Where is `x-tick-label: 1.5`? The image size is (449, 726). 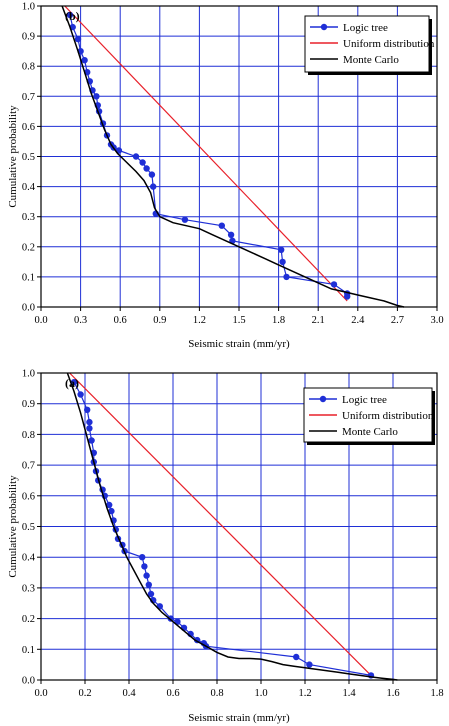
x-tick-label: 1.5 is located at coordinates (238, 320).